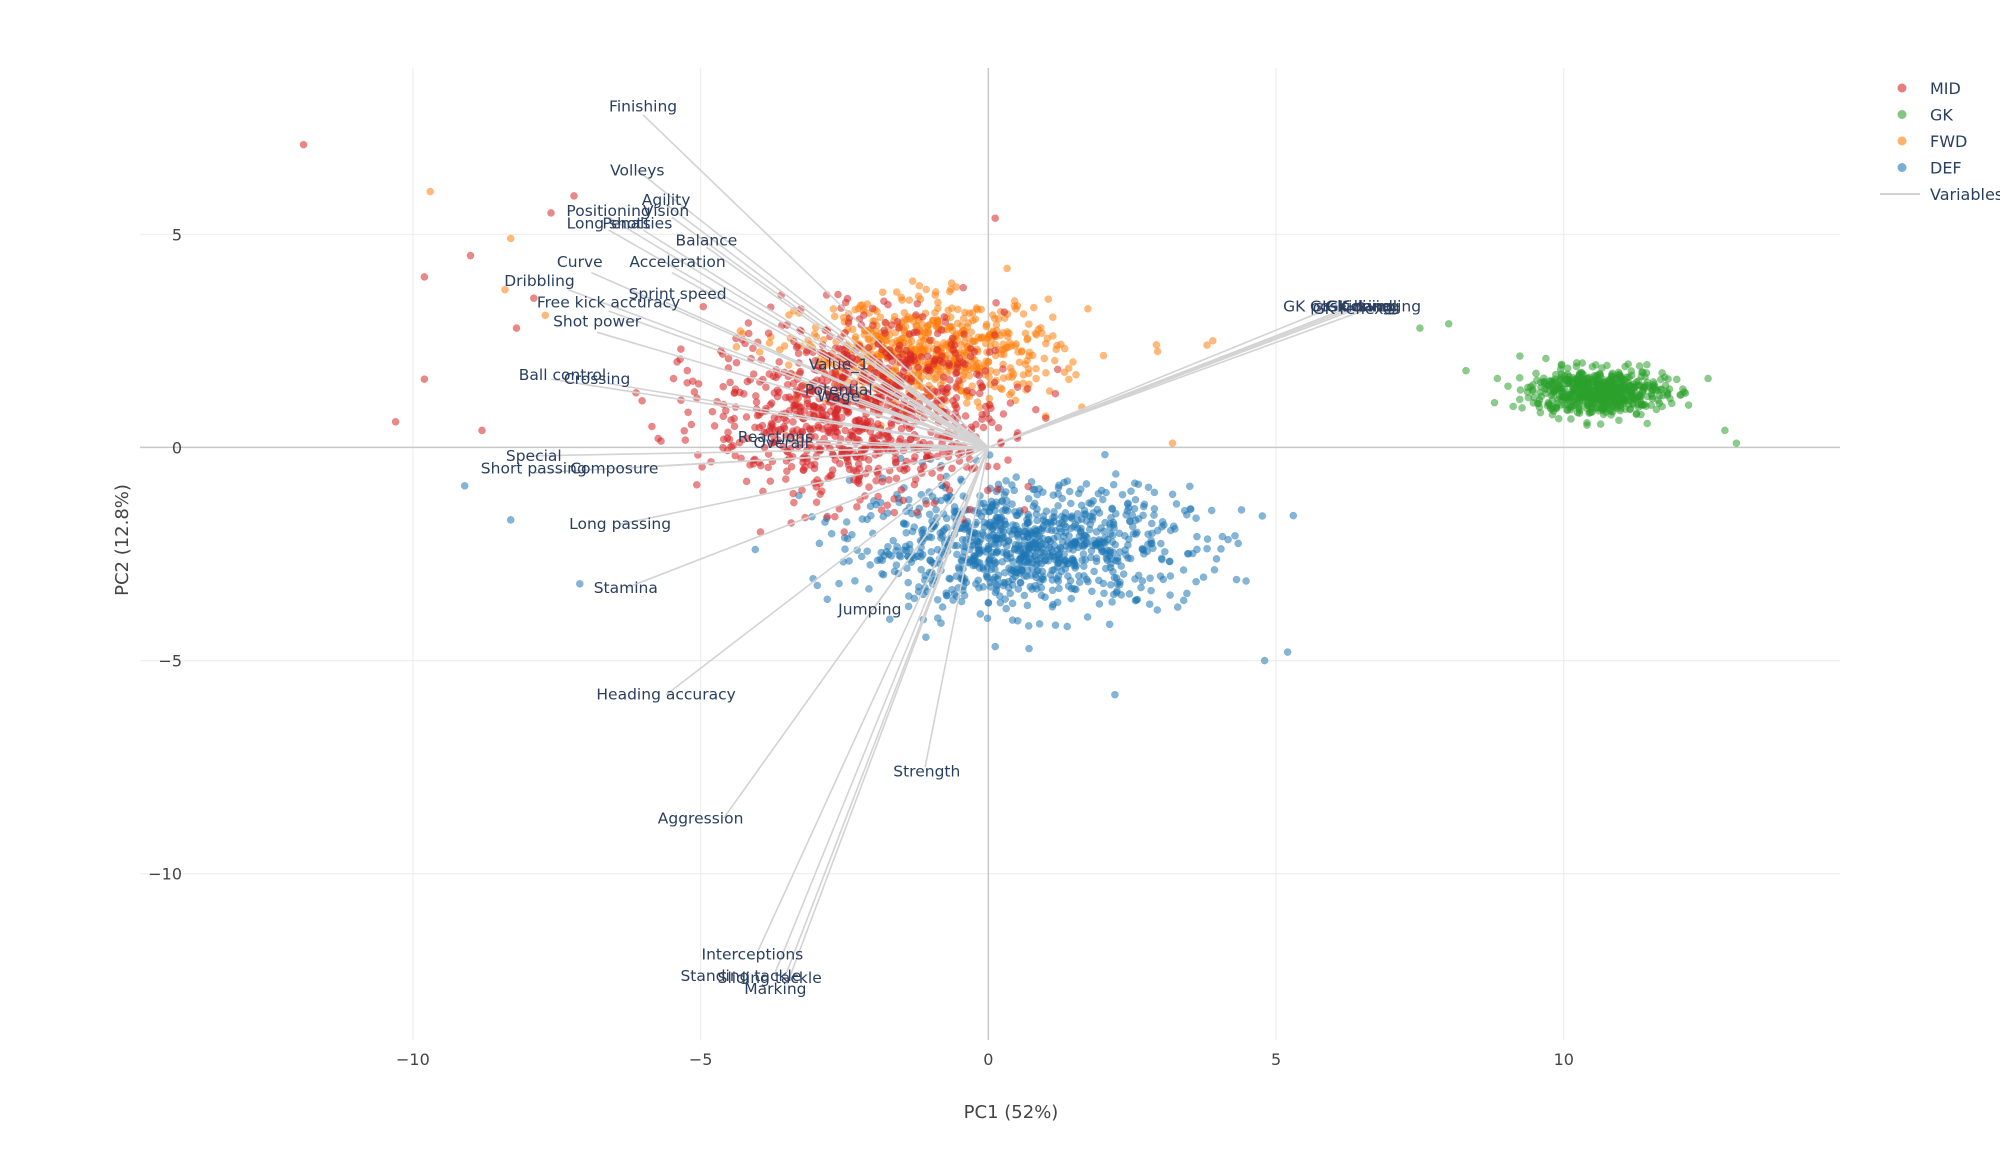 The height and width of the screenshot is (1149, 2000). I want to click on variable-label-free-kick-accuracy: Free kick accuracy, so click(608, 303).